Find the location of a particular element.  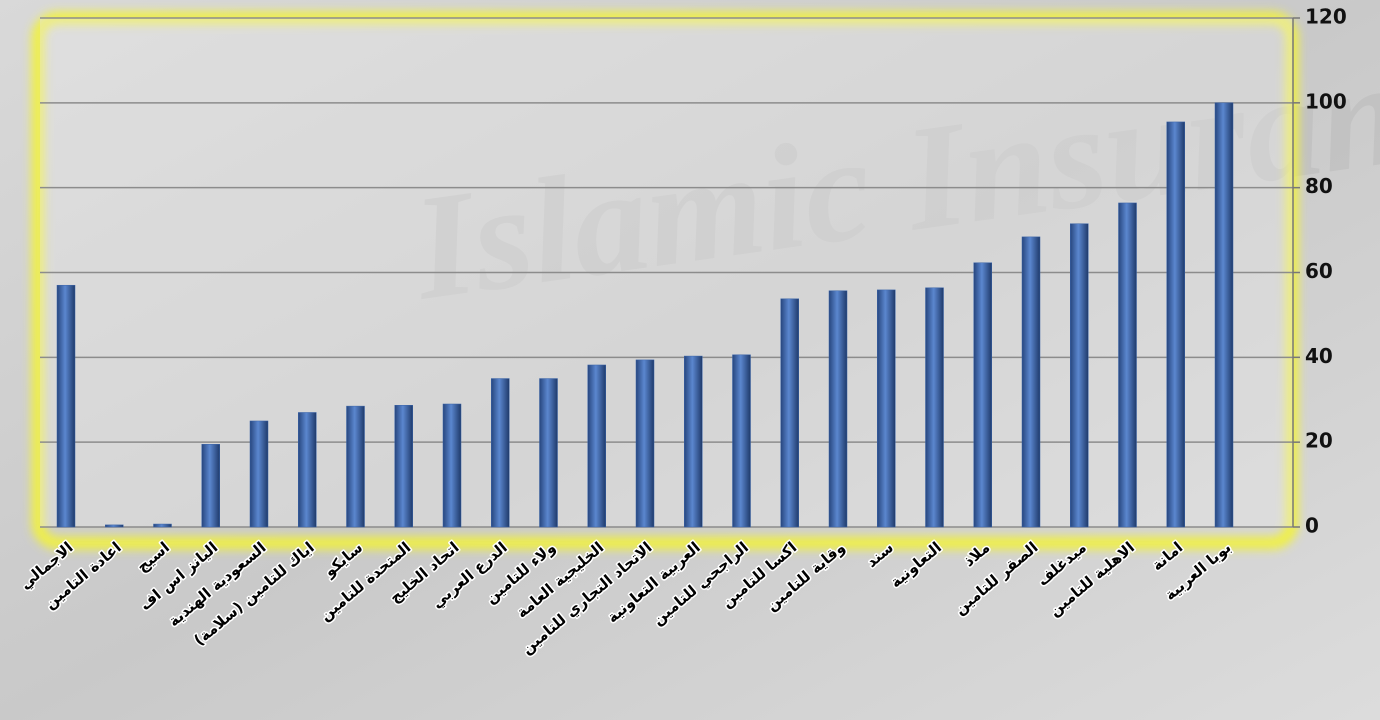

y-tick-label: 60 is located at coordinates (1319, 271).